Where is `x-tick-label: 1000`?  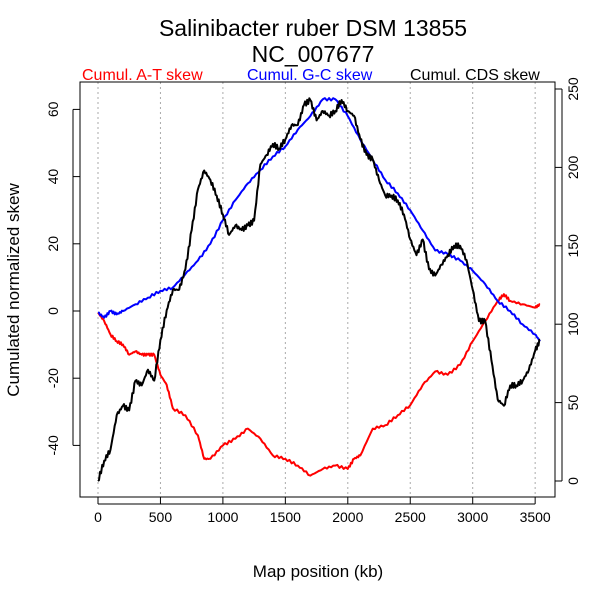
x-tick-label: 1000 is located at coordinates (222, 517).